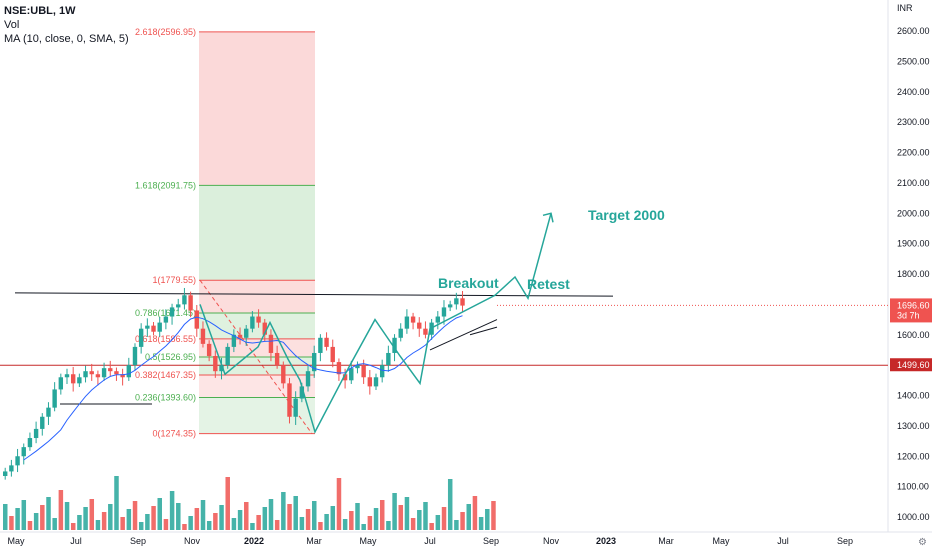 Image resolution: width=932 pixels, height=550 pixels. What do you see at coordinates (666, 541) in the screenshot?
I see `x-tick-label: Mar` at bounding box center [666, 541].